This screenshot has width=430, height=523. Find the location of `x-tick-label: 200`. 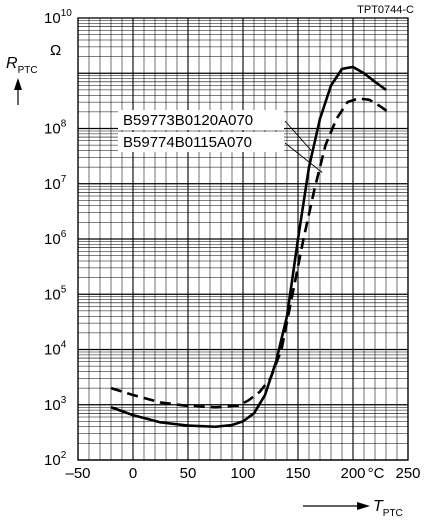

x-tick-label: 200 is located at coordinates (352, 473).